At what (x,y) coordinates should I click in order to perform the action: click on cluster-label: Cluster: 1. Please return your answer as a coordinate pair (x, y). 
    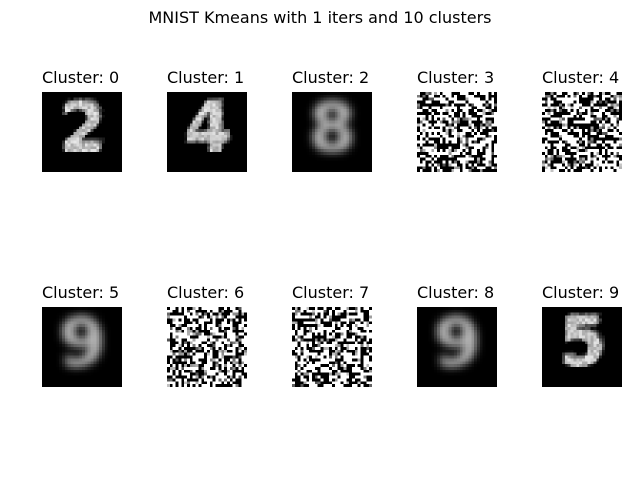
    Looking at the image, I should click on (206, 77).